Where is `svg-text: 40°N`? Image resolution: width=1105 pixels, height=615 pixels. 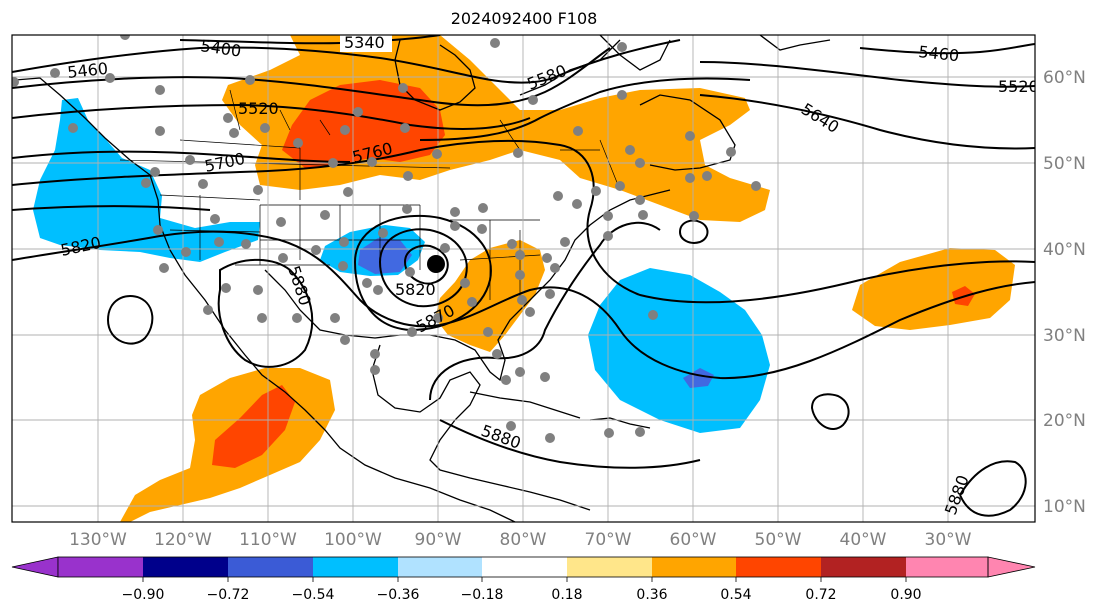
svg-text: 40°N is located at coordinates (1064, 250).